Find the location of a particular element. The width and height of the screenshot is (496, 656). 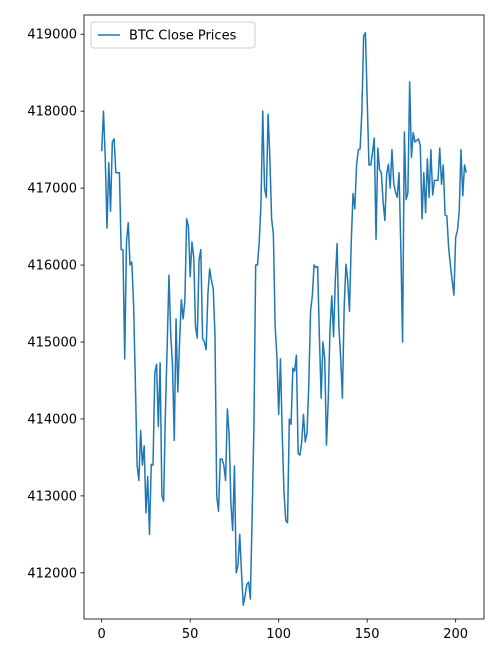

x-tick-label: 50 is located at coordinates (190, 634).